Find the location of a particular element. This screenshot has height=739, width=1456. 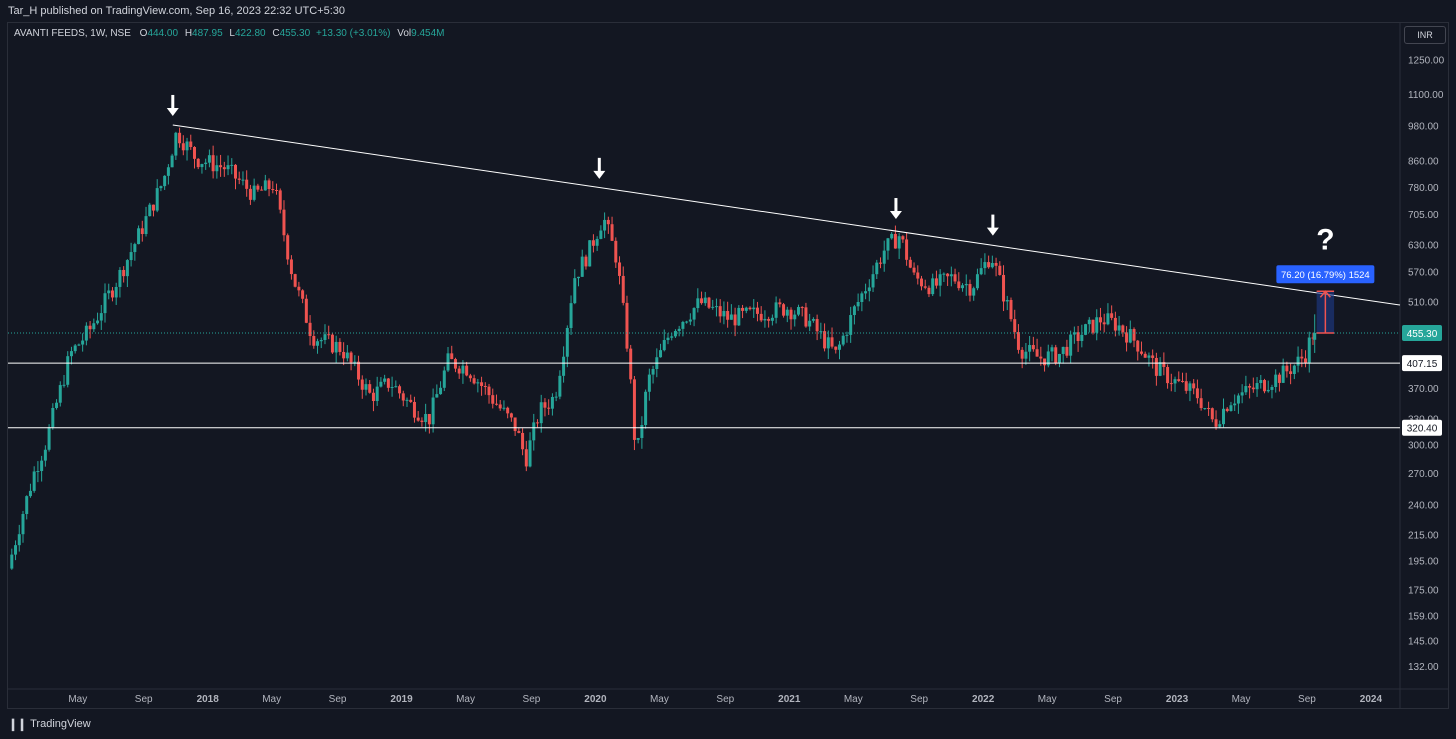

currency-button: INR is located at coordinates (1425, 35).